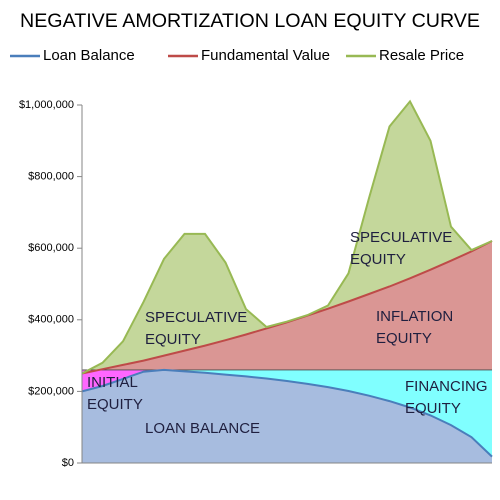 The width and height of the screenshot is (500, 500). Describe the element at coordinates (51, 391) in the screenshot. I see `y-tick-label: $200,000` at that location.